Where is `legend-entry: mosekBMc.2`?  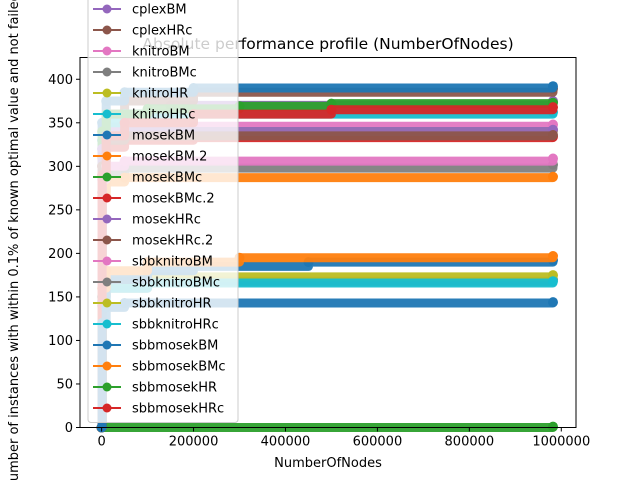 legend-entry: mosekBMc.2 is located at coordinates (154, 199).